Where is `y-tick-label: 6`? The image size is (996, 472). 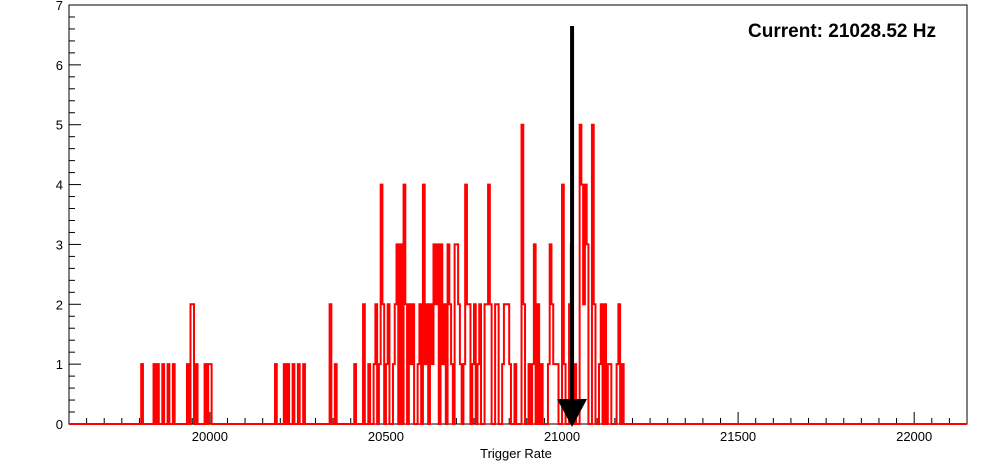
y-tick-label: 6 is located at coordinates (59, 65).